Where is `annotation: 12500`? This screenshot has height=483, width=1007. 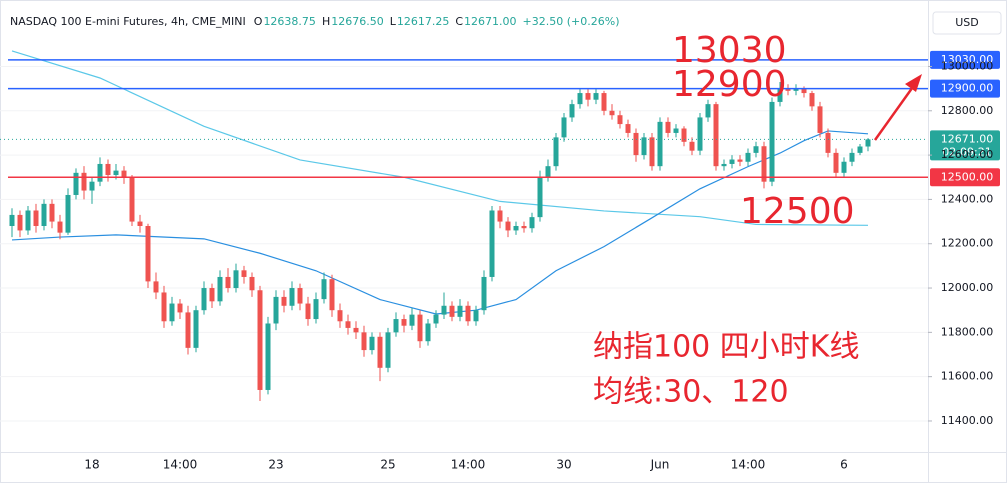 annotation: 12500 is located at coordinates (797, 211).